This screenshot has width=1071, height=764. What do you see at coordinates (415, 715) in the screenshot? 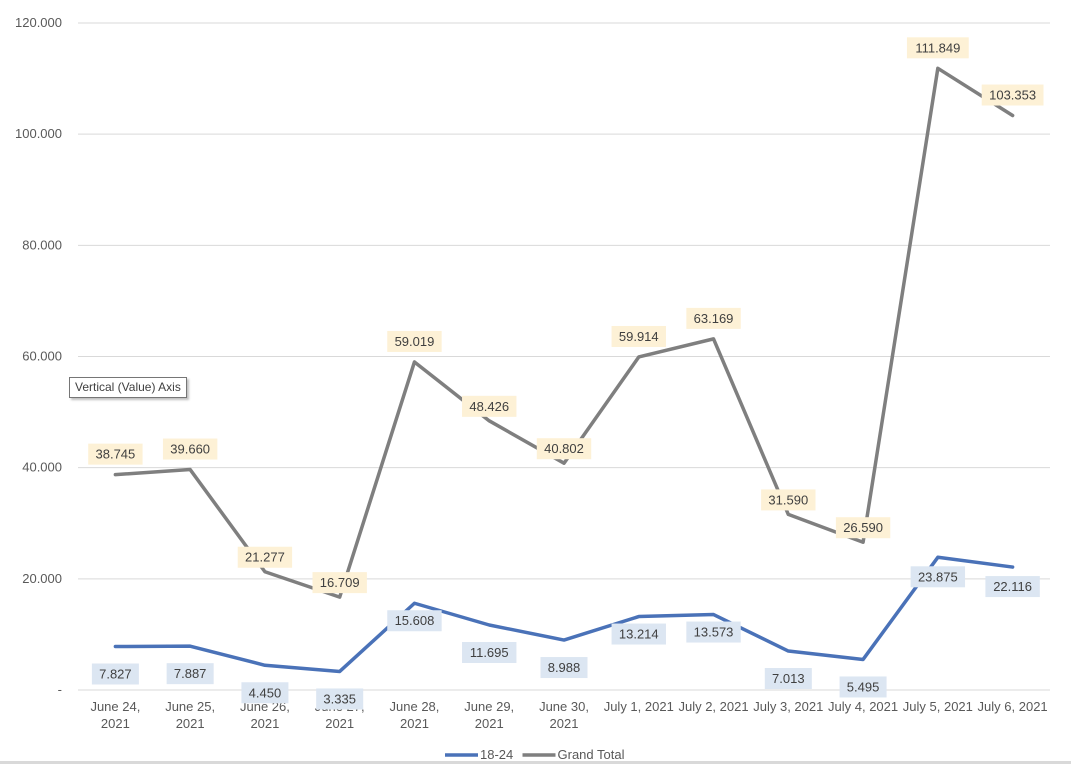
I see `x-tick-label: June 28, 2021` at bounding box center [415, 715].